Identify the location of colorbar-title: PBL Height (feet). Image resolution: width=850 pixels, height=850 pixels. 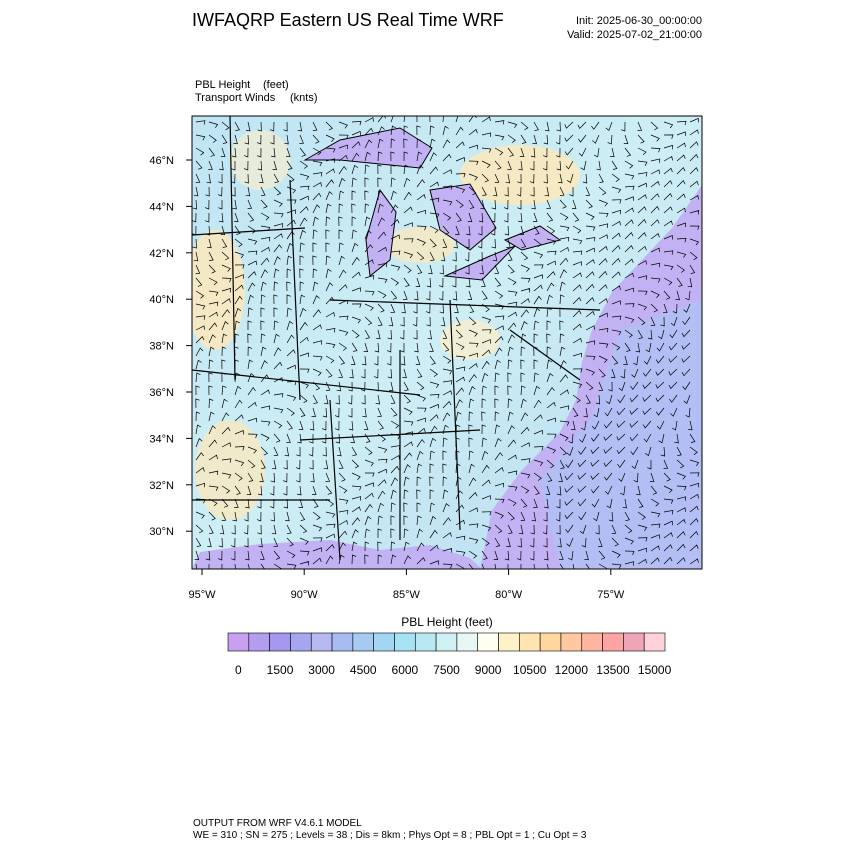
(447, 622).